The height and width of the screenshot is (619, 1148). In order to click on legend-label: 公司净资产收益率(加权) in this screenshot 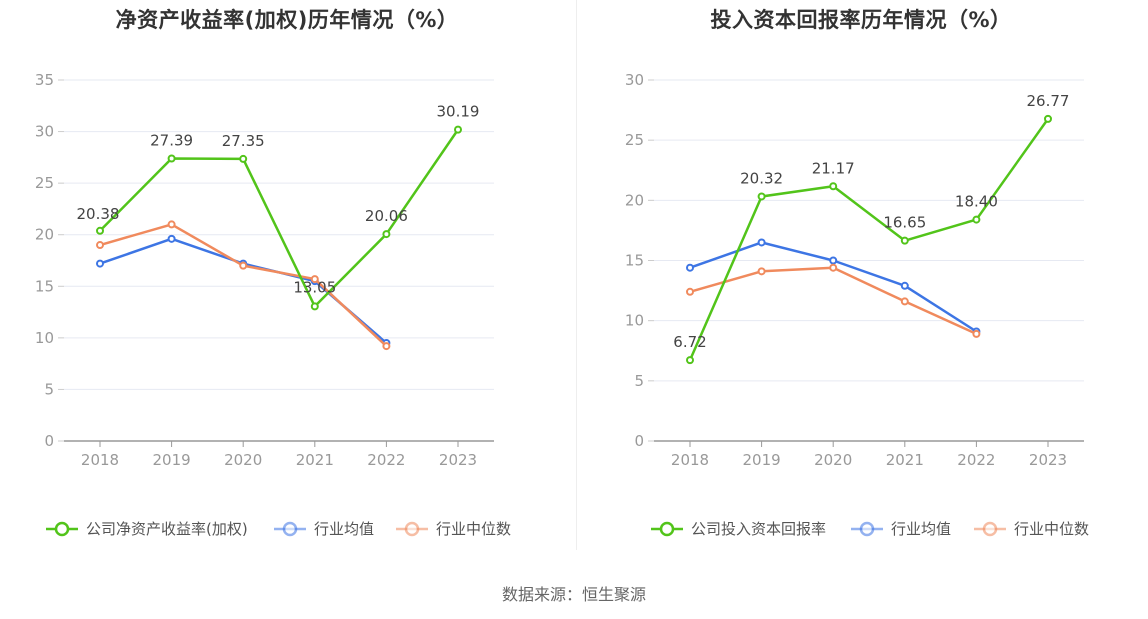, I will do `click(167, 529)`.